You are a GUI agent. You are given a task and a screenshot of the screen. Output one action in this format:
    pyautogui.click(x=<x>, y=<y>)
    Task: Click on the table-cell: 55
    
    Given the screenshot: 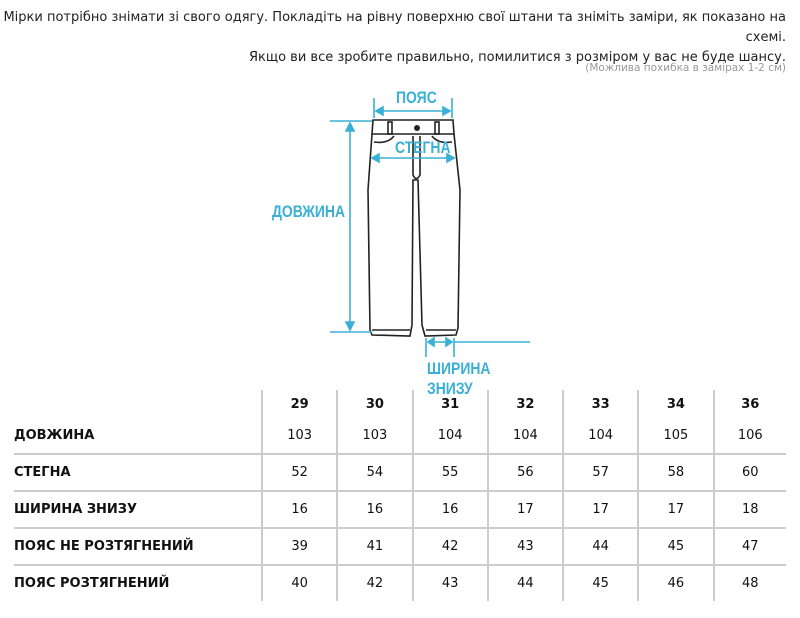 What is the action you would take?
    pyautogui.click(x=449, y=472)
    